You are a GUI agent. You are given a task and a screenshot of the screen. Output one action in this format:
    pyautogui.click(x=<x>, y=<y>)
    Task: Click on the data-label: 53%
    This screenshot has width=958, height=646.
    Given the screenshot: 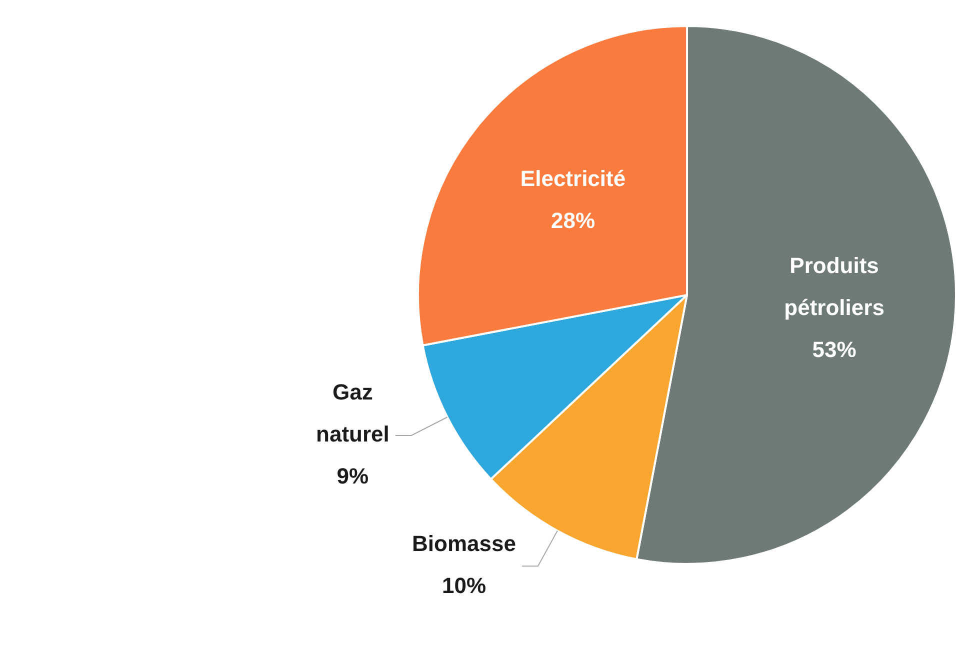 What is the action you would take?
    pyautogui.click(x=834, y=349)
    